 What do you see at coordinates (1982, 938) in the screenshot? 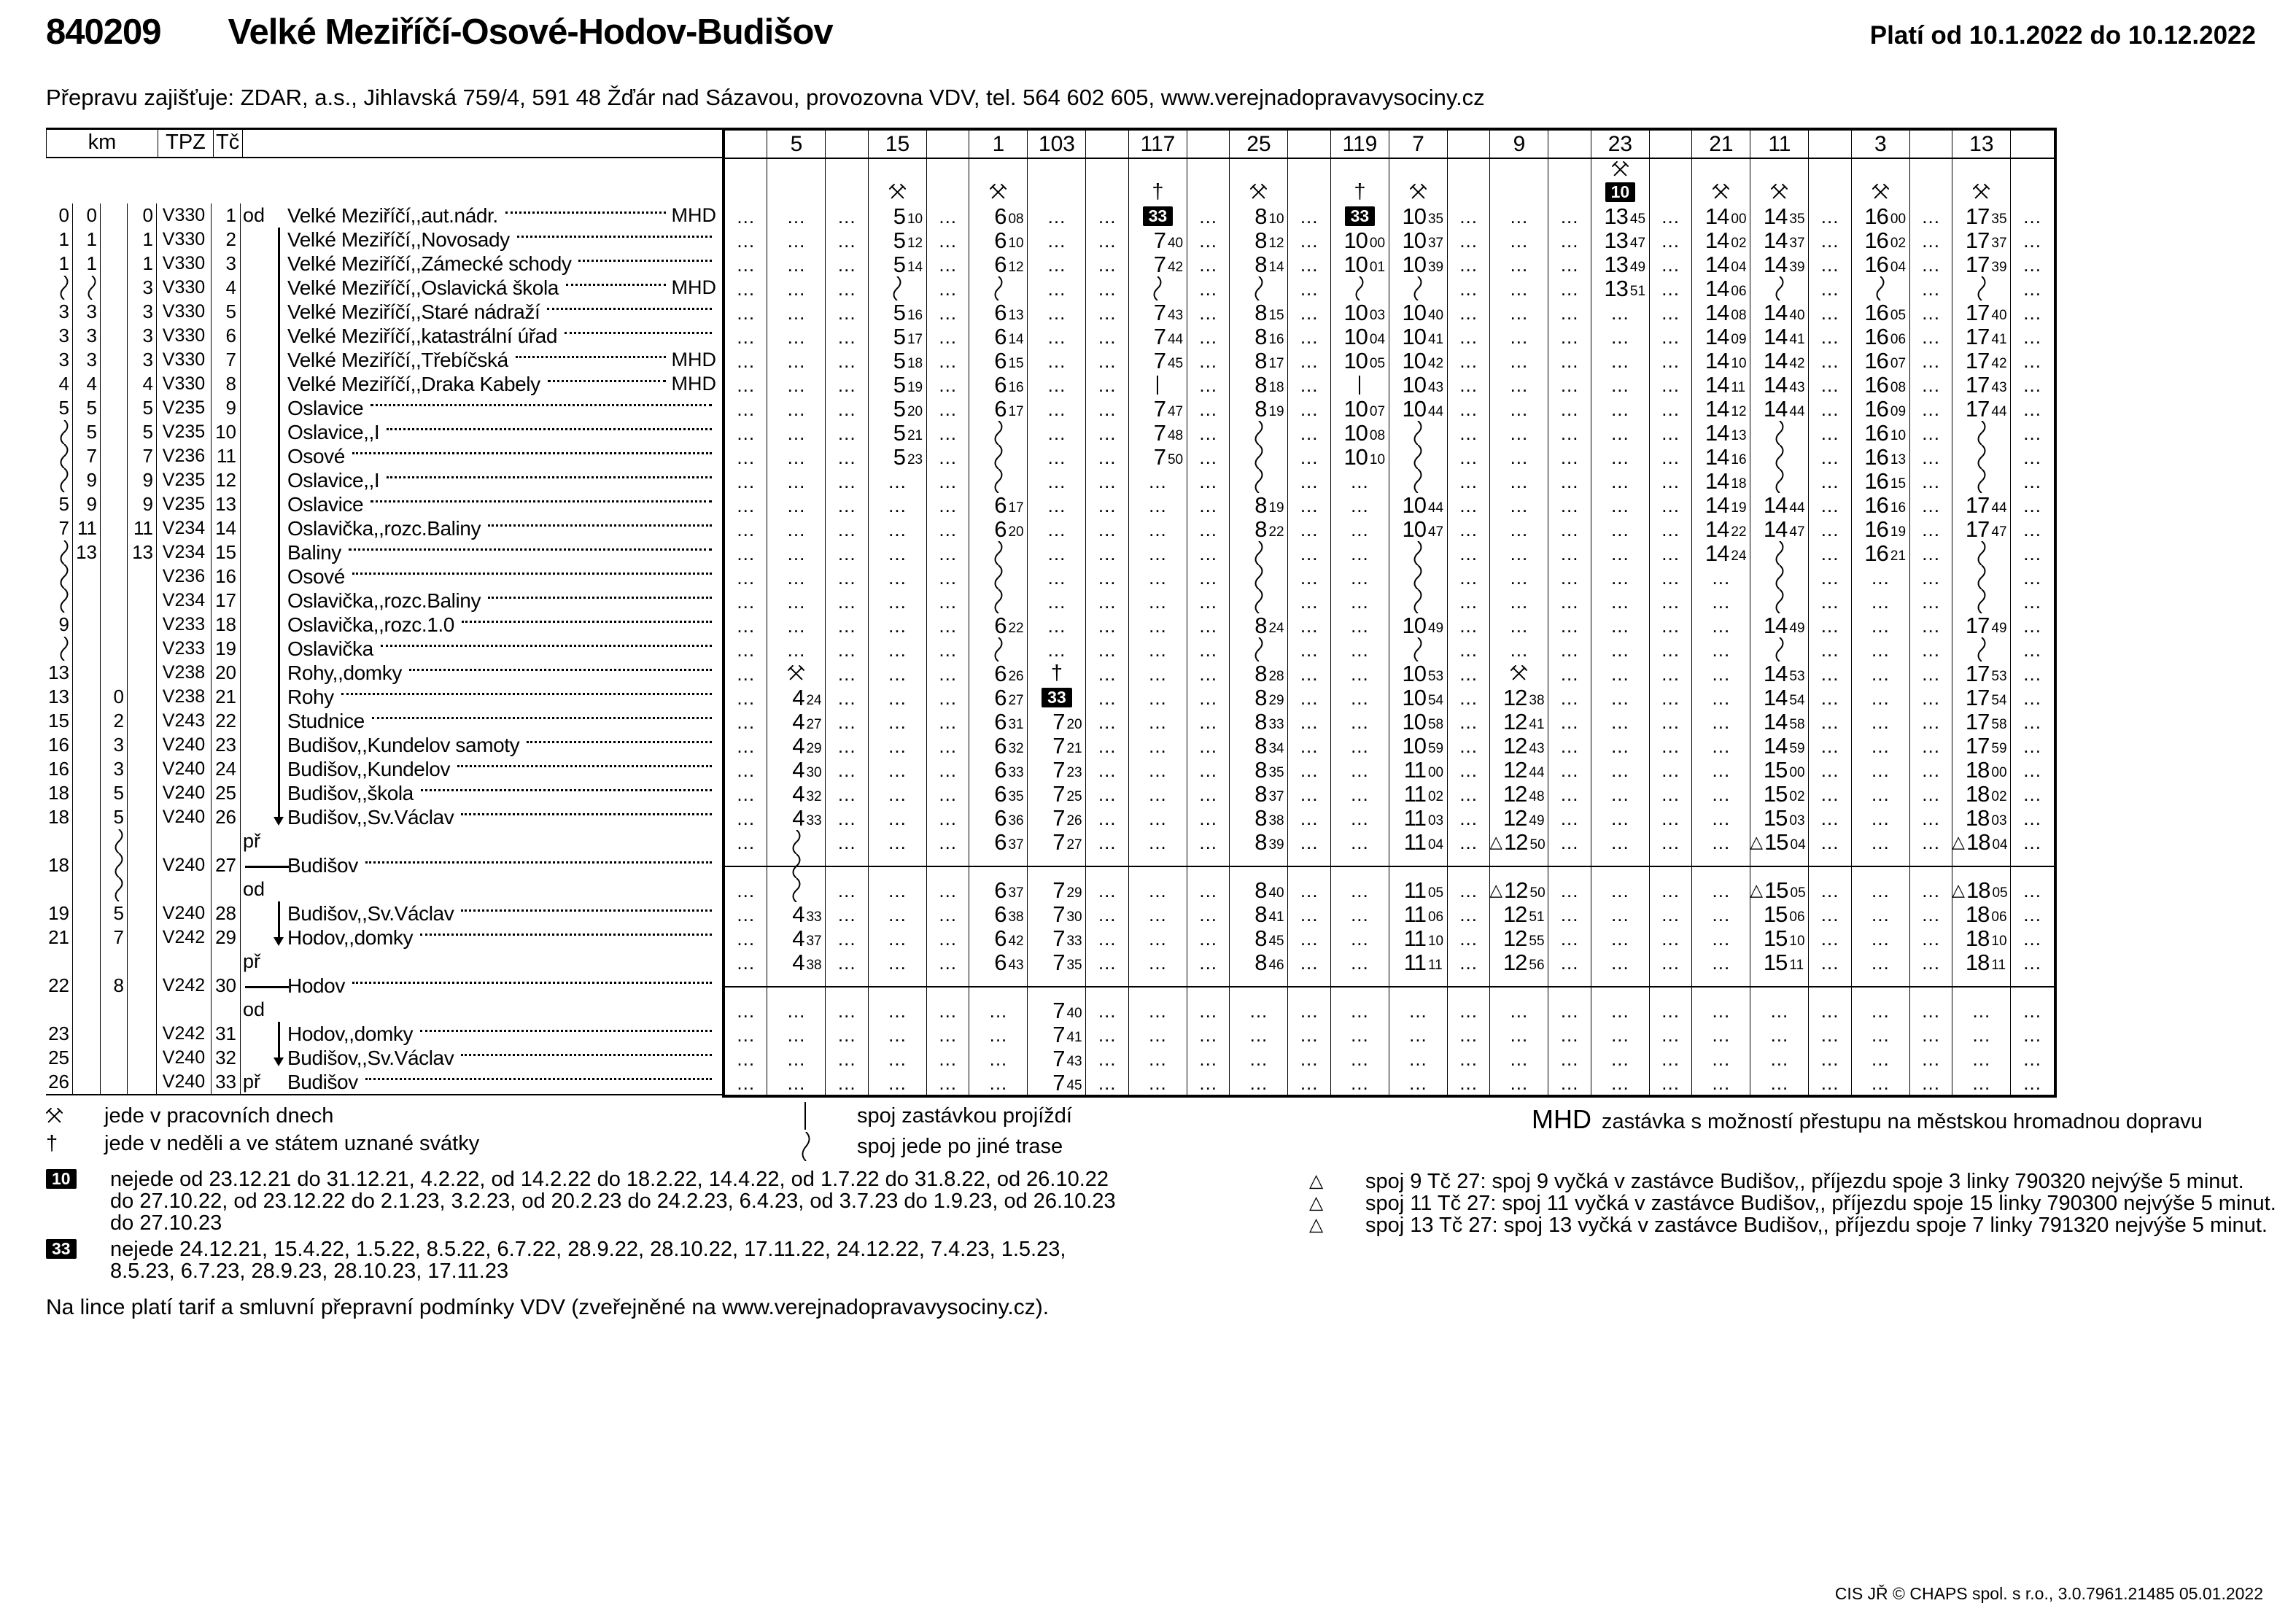
I see `time-cell: 18 10` at bounding box center [1982, 938].